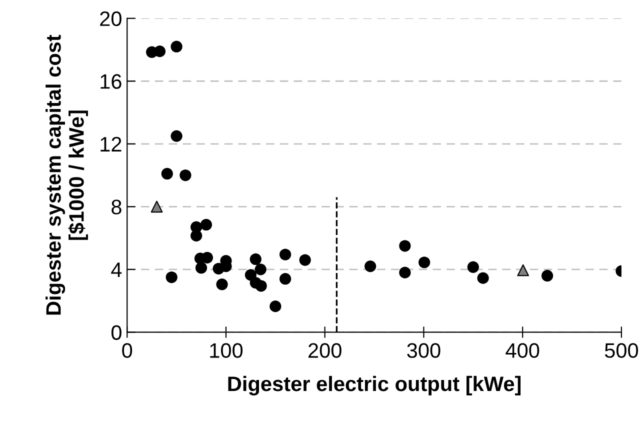  I want to click on y-tick-label: 20, so click(111, 18).